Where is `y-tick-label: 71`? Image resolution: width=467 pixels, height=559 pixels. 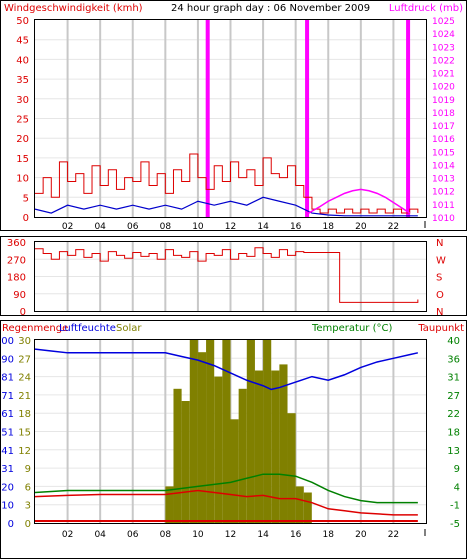 y-tick-label: 71 is located at coordinates (7, 396).